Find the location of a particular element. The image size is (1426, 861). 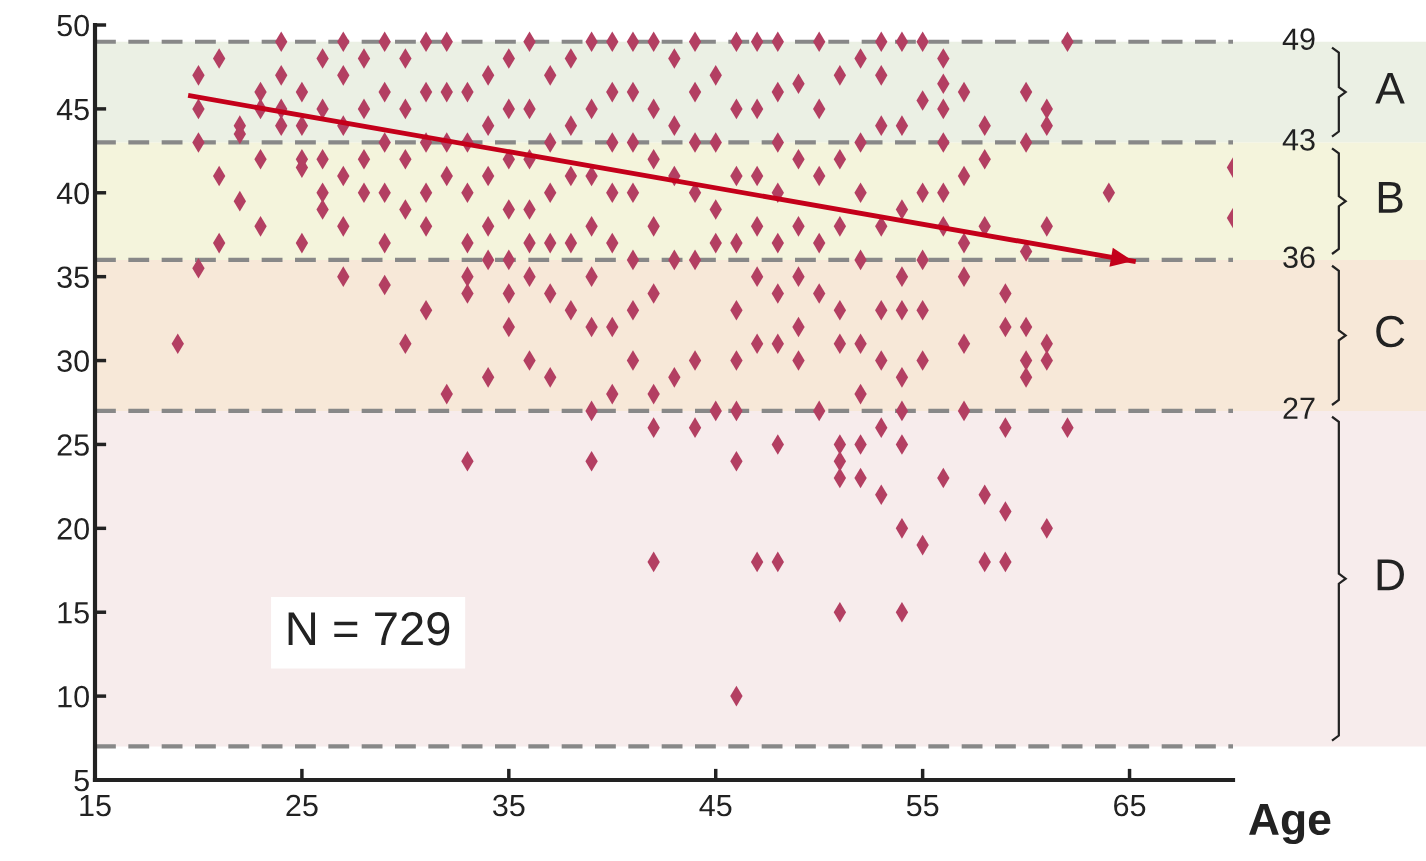

x-tick-label: 15 is located at coordinates (95, 806).